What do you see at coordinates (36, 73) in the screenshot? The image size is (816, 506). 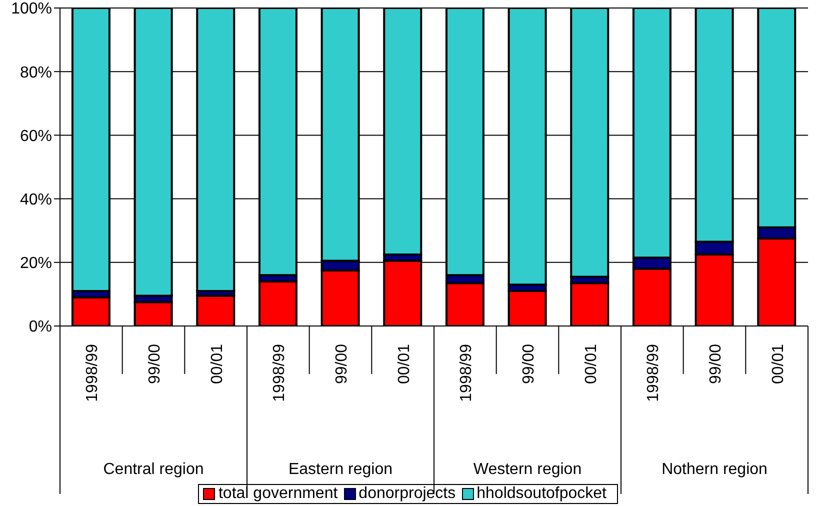 I see `y-tick-label: 80%` at bounding box center [36, 73].